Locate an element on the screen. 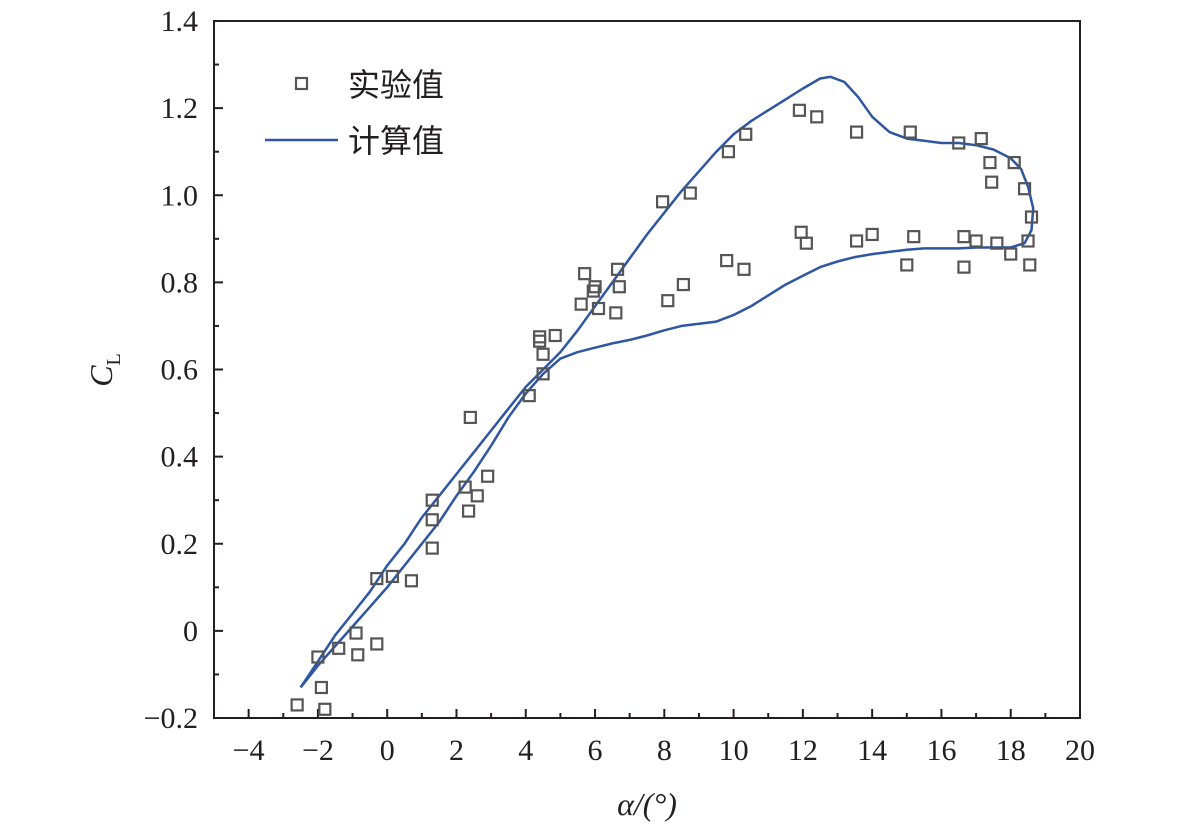  y-tick-label: 1.2 is located at coordinates (180, 108).